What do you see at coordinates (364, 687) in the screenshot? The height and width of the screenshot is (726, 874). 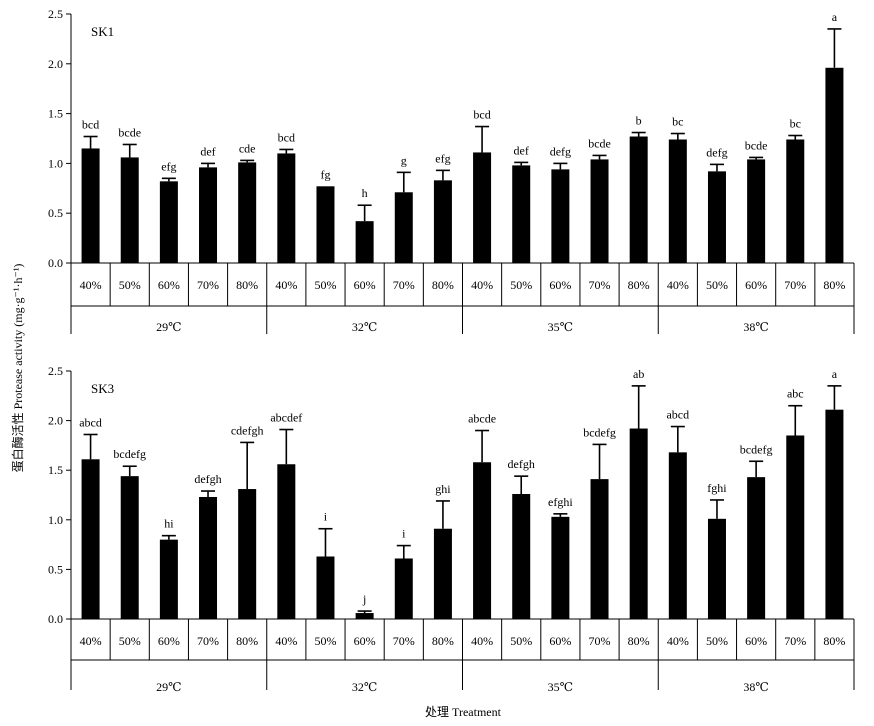 I see `group-label: 32℃` at bounding box center [364, 687].